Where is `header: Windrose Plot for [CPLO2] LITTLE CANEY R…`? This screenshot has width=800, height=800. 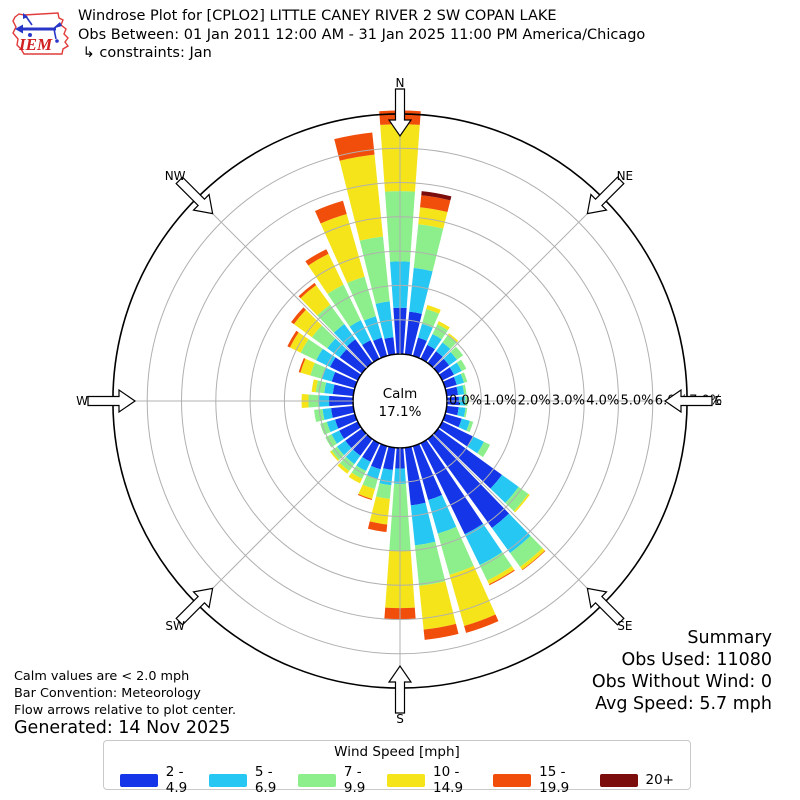 header: Windrose Plot for [CPLO2] LITTLE CANEY R… is located at coordinates (361, 35).